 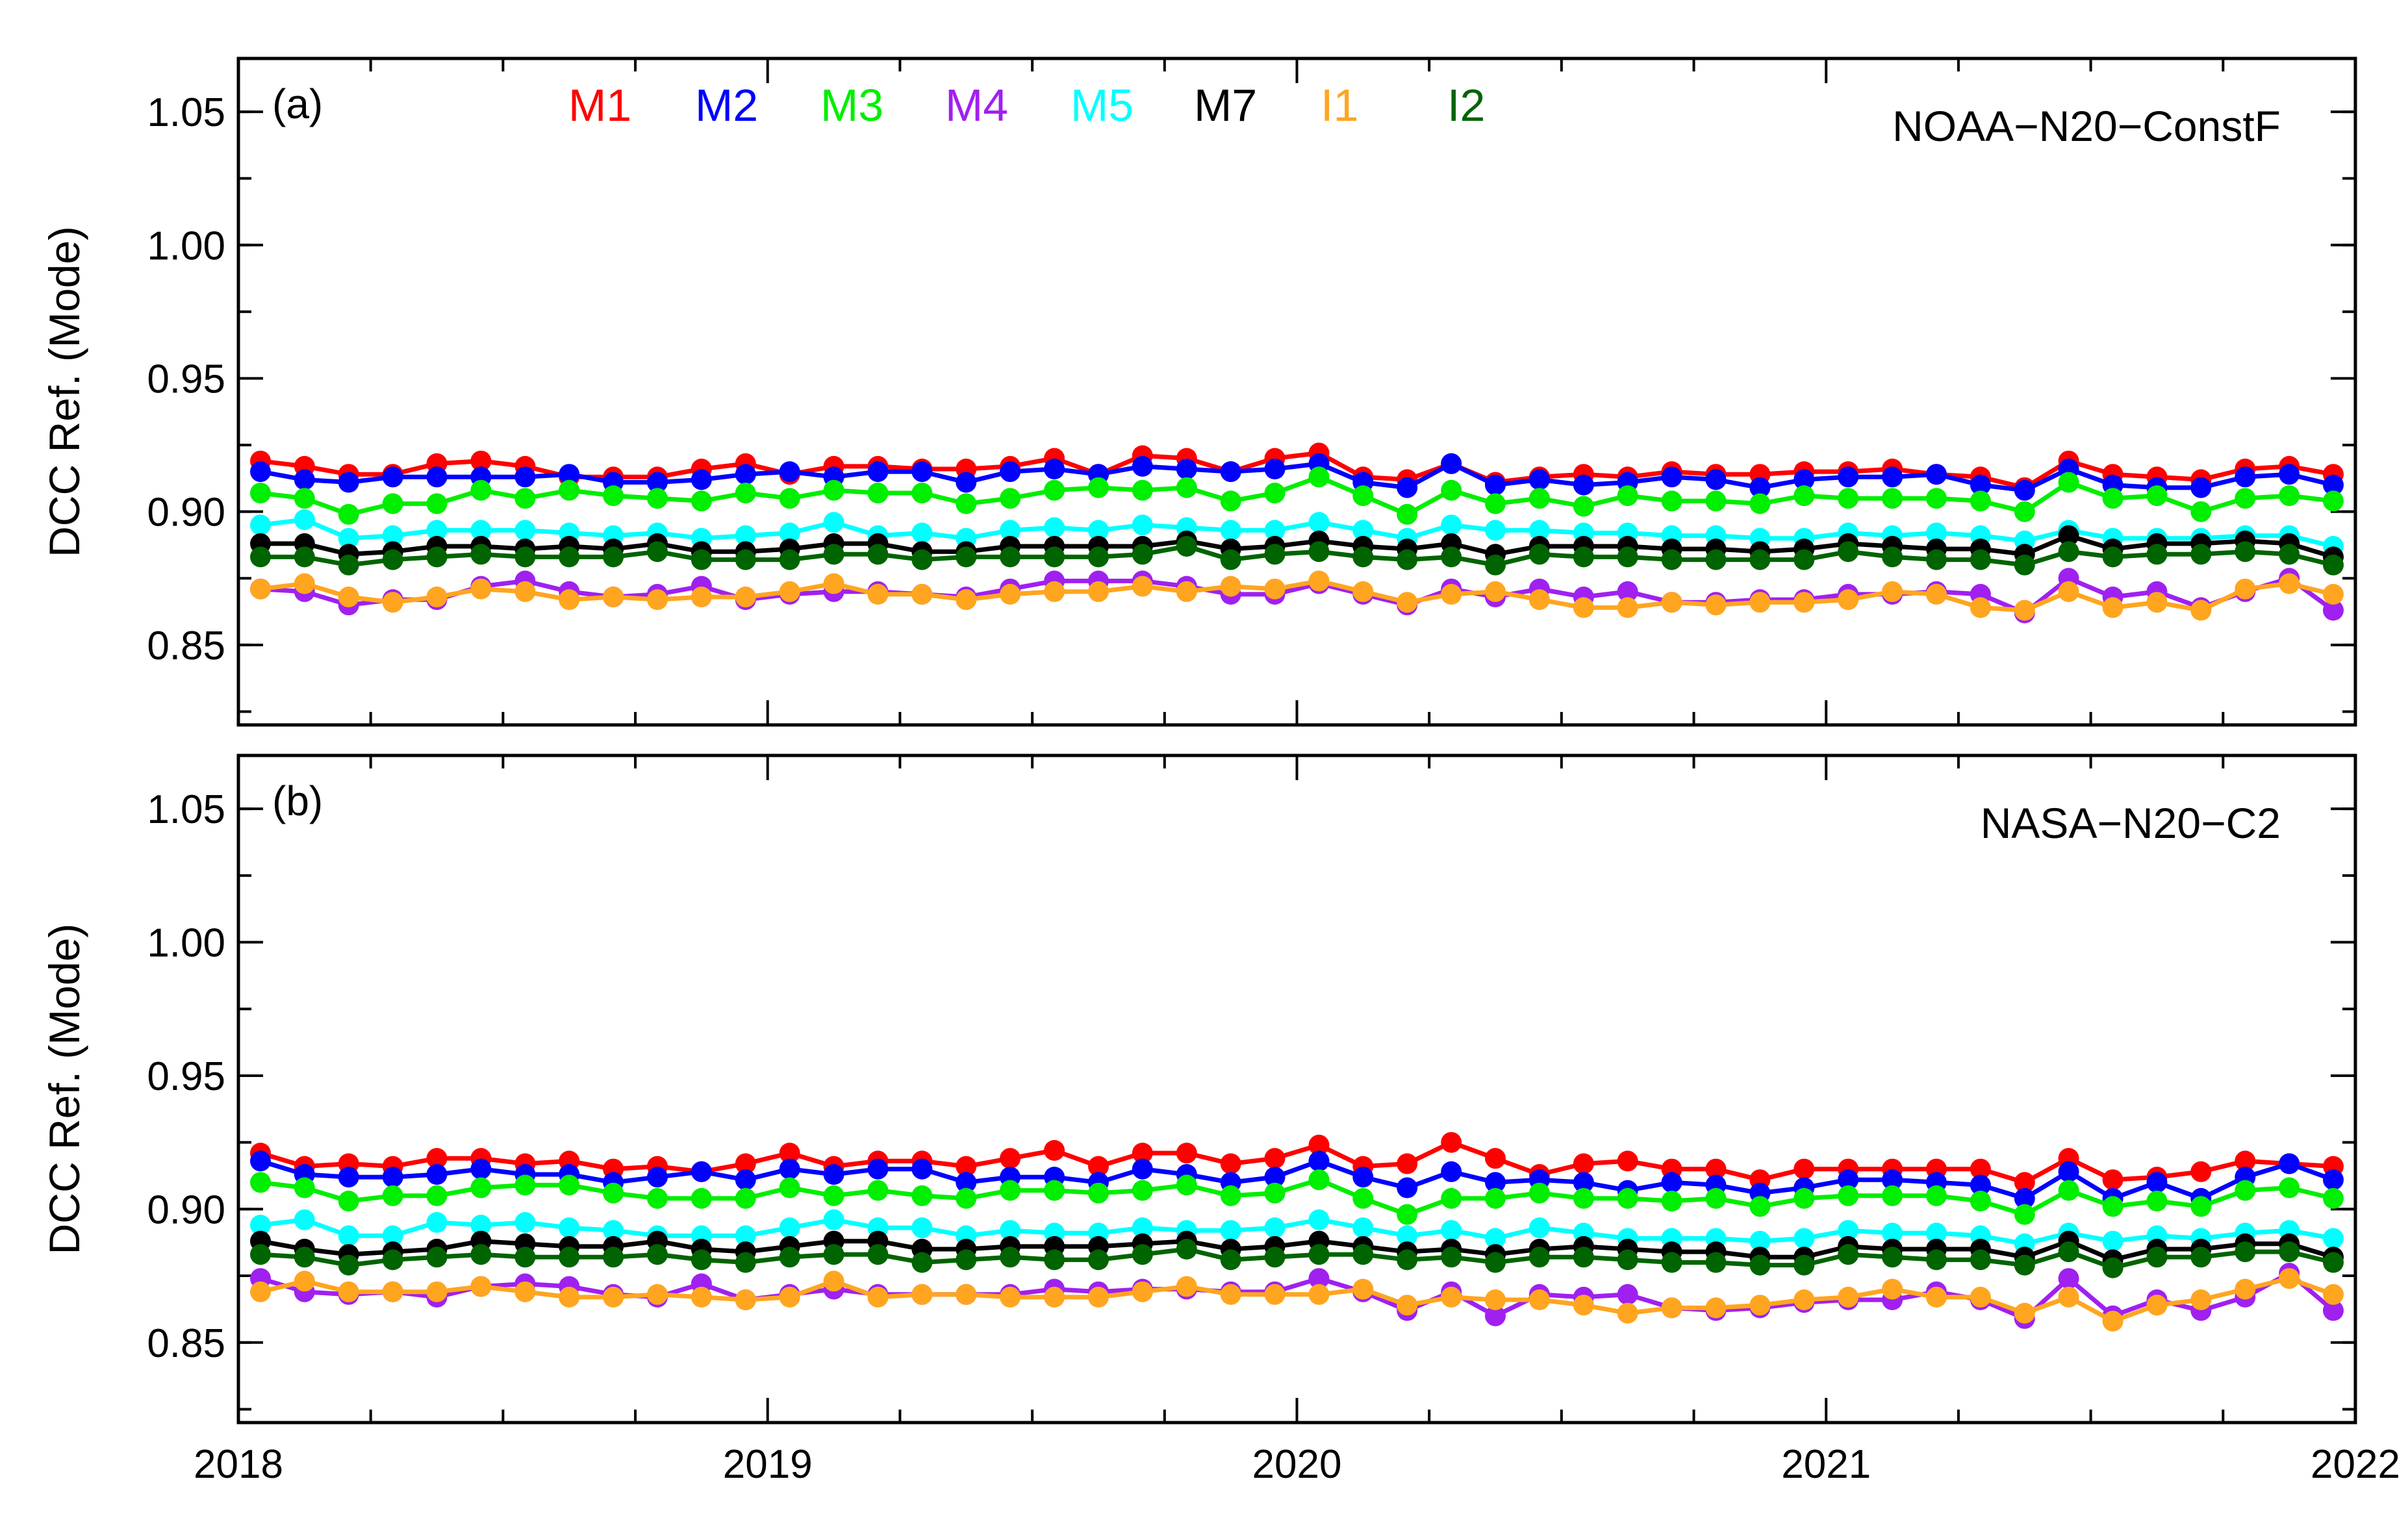 What do you see at coordinates (64, 391) in the screenshot?
I see `y-axis-label: DCC Ref. (Mode)` at bounding box center [64, 391].